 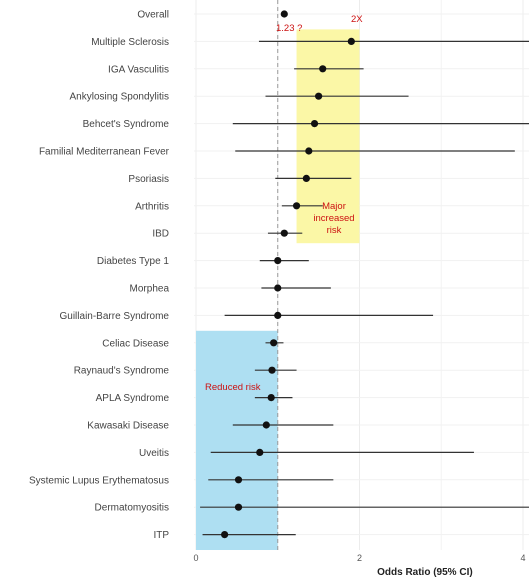 What do you see at coordinates (227, 234) in the screenshot?
I see `row: IBD` at bounding box center [227, 234].